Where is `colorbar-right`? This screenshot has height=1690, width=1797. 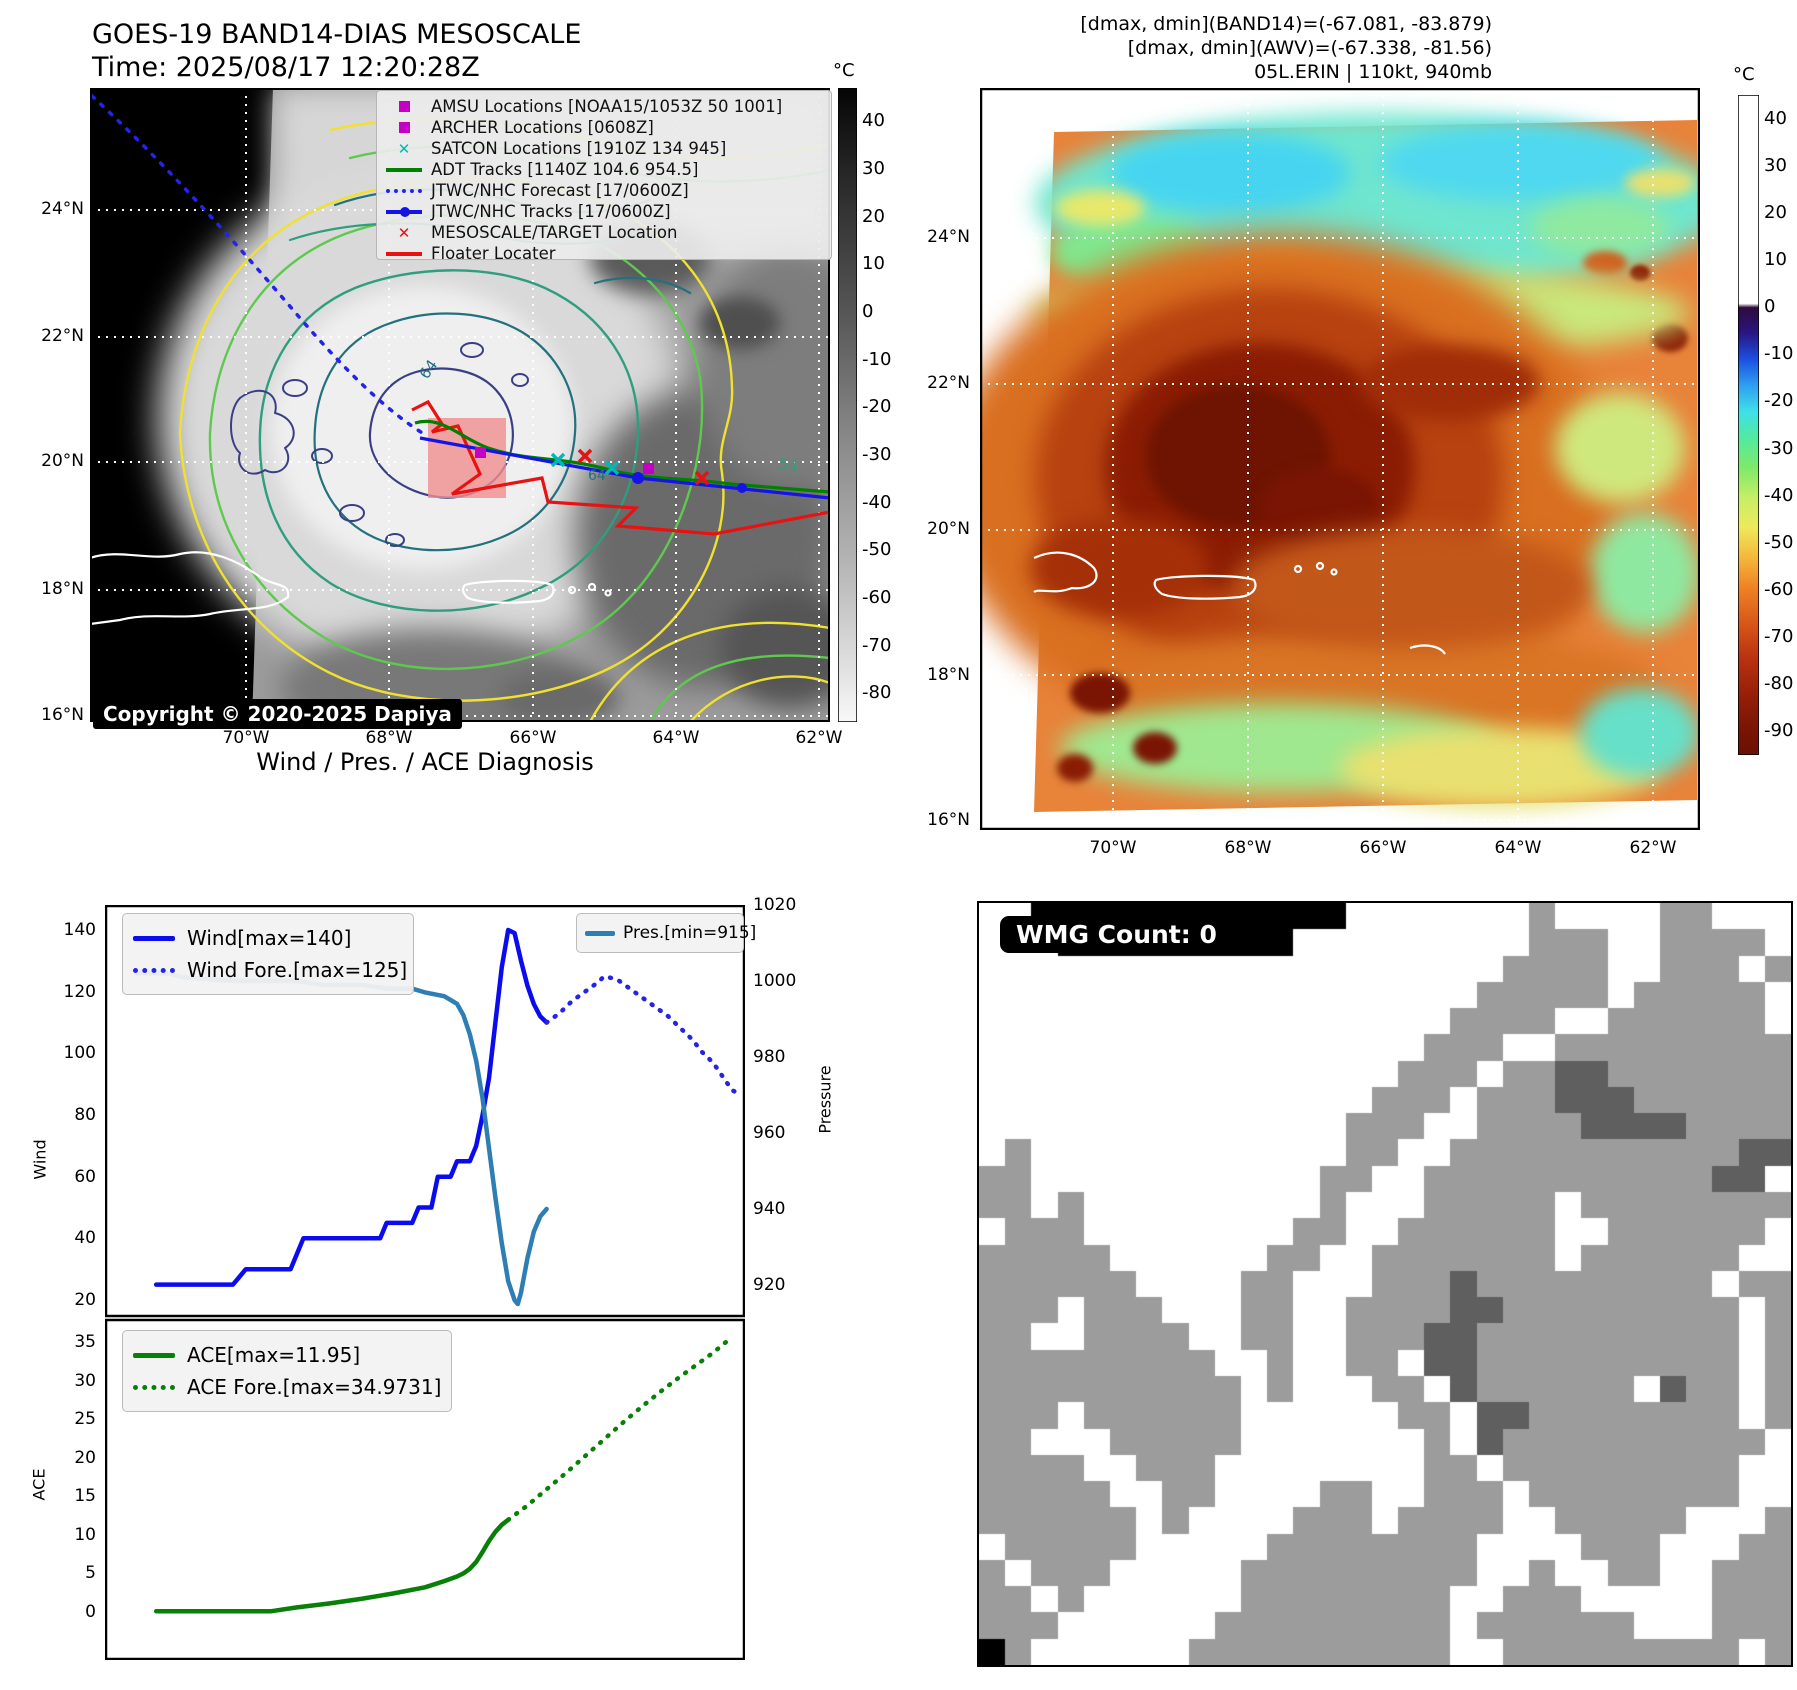 colorbar-right is located at coordinates (1748, 425).